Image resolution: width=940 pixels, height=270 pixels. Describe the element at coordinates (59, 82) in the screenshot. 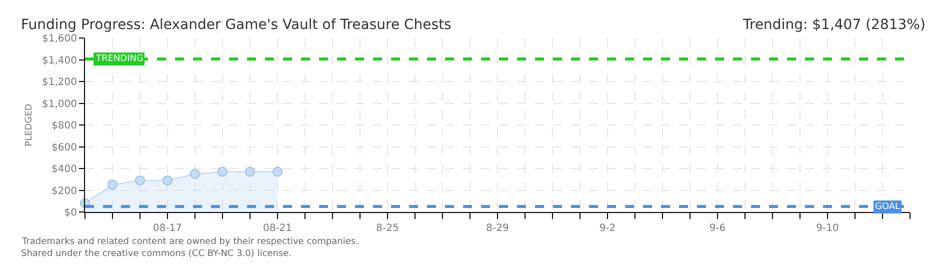

I see `y-tick-label: $1,200` at that location.